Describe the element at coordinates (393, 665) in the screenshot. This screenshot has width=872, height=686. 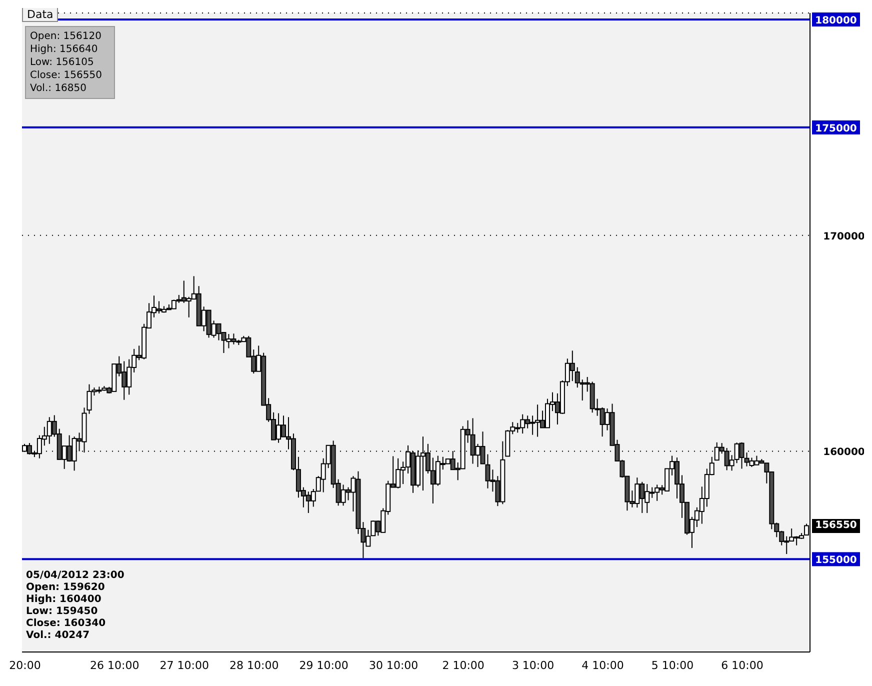
I see `x-tick-label: 30 10:00` at that location.